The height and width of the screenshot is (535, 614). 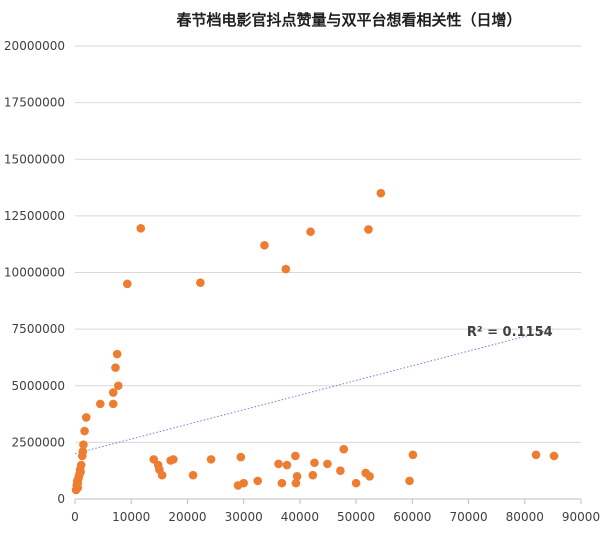 What do you see at coordinates (510, 332) in the screenshot?
I see `r-squared-label: R² = 0.1154` at bounding box center [510, 332].